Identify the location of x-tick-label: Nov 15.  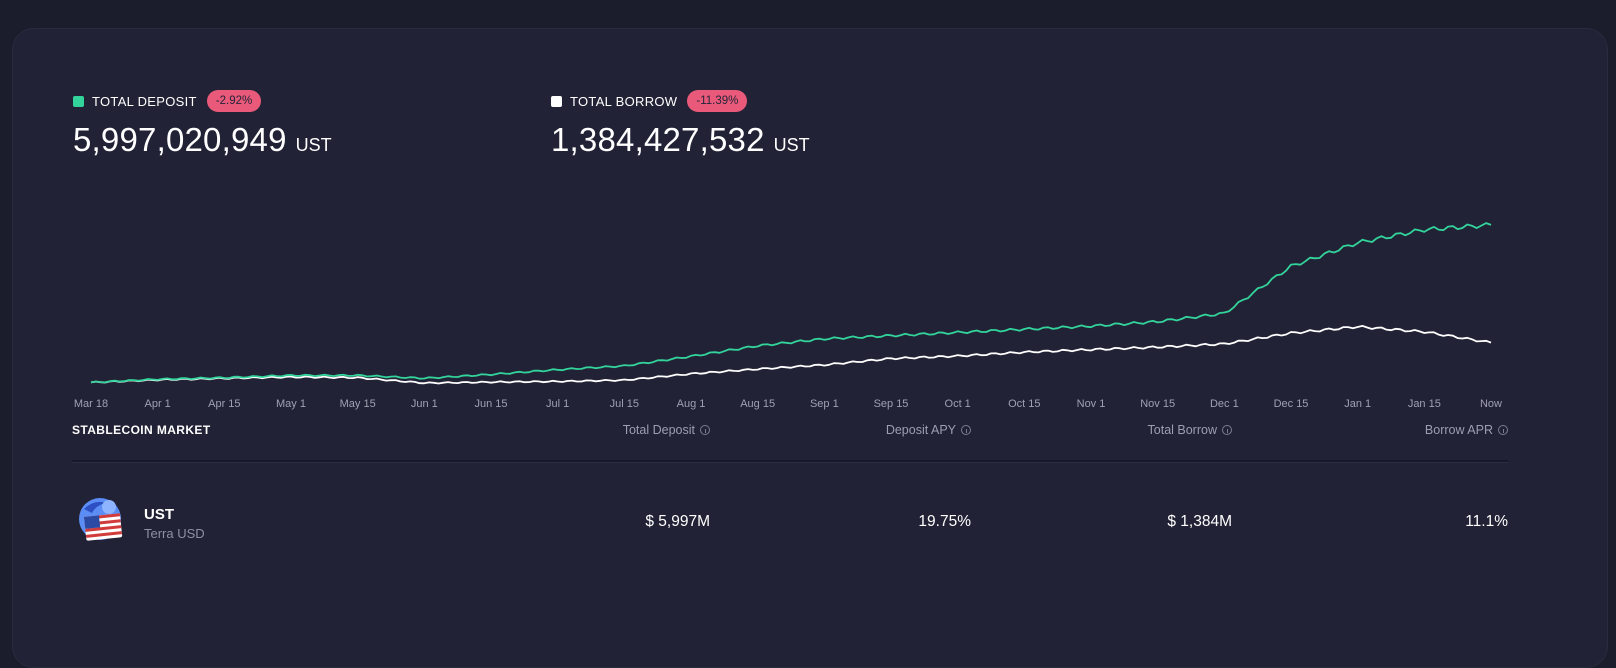
(1158, 404).